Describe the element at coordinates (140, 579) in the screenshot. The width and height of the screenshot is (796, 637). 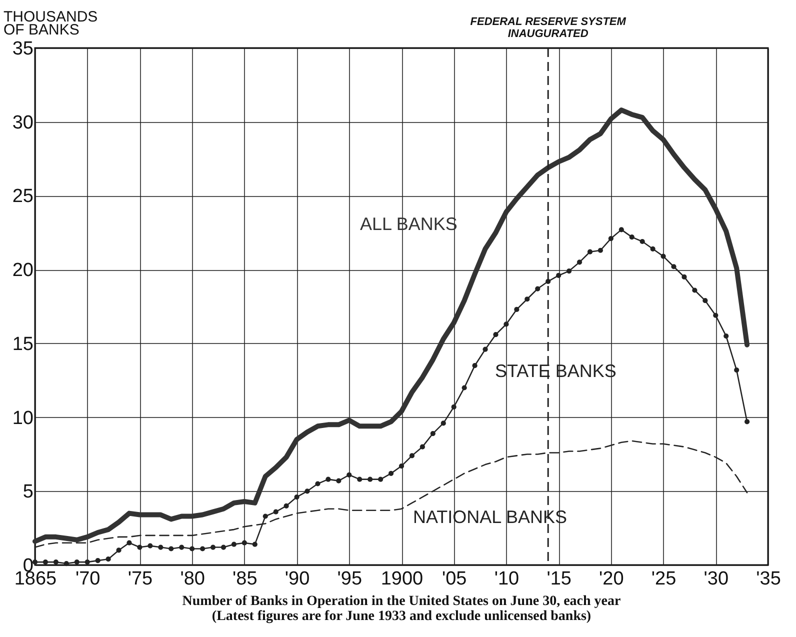
I see `x-tick-label: '75` at that location.